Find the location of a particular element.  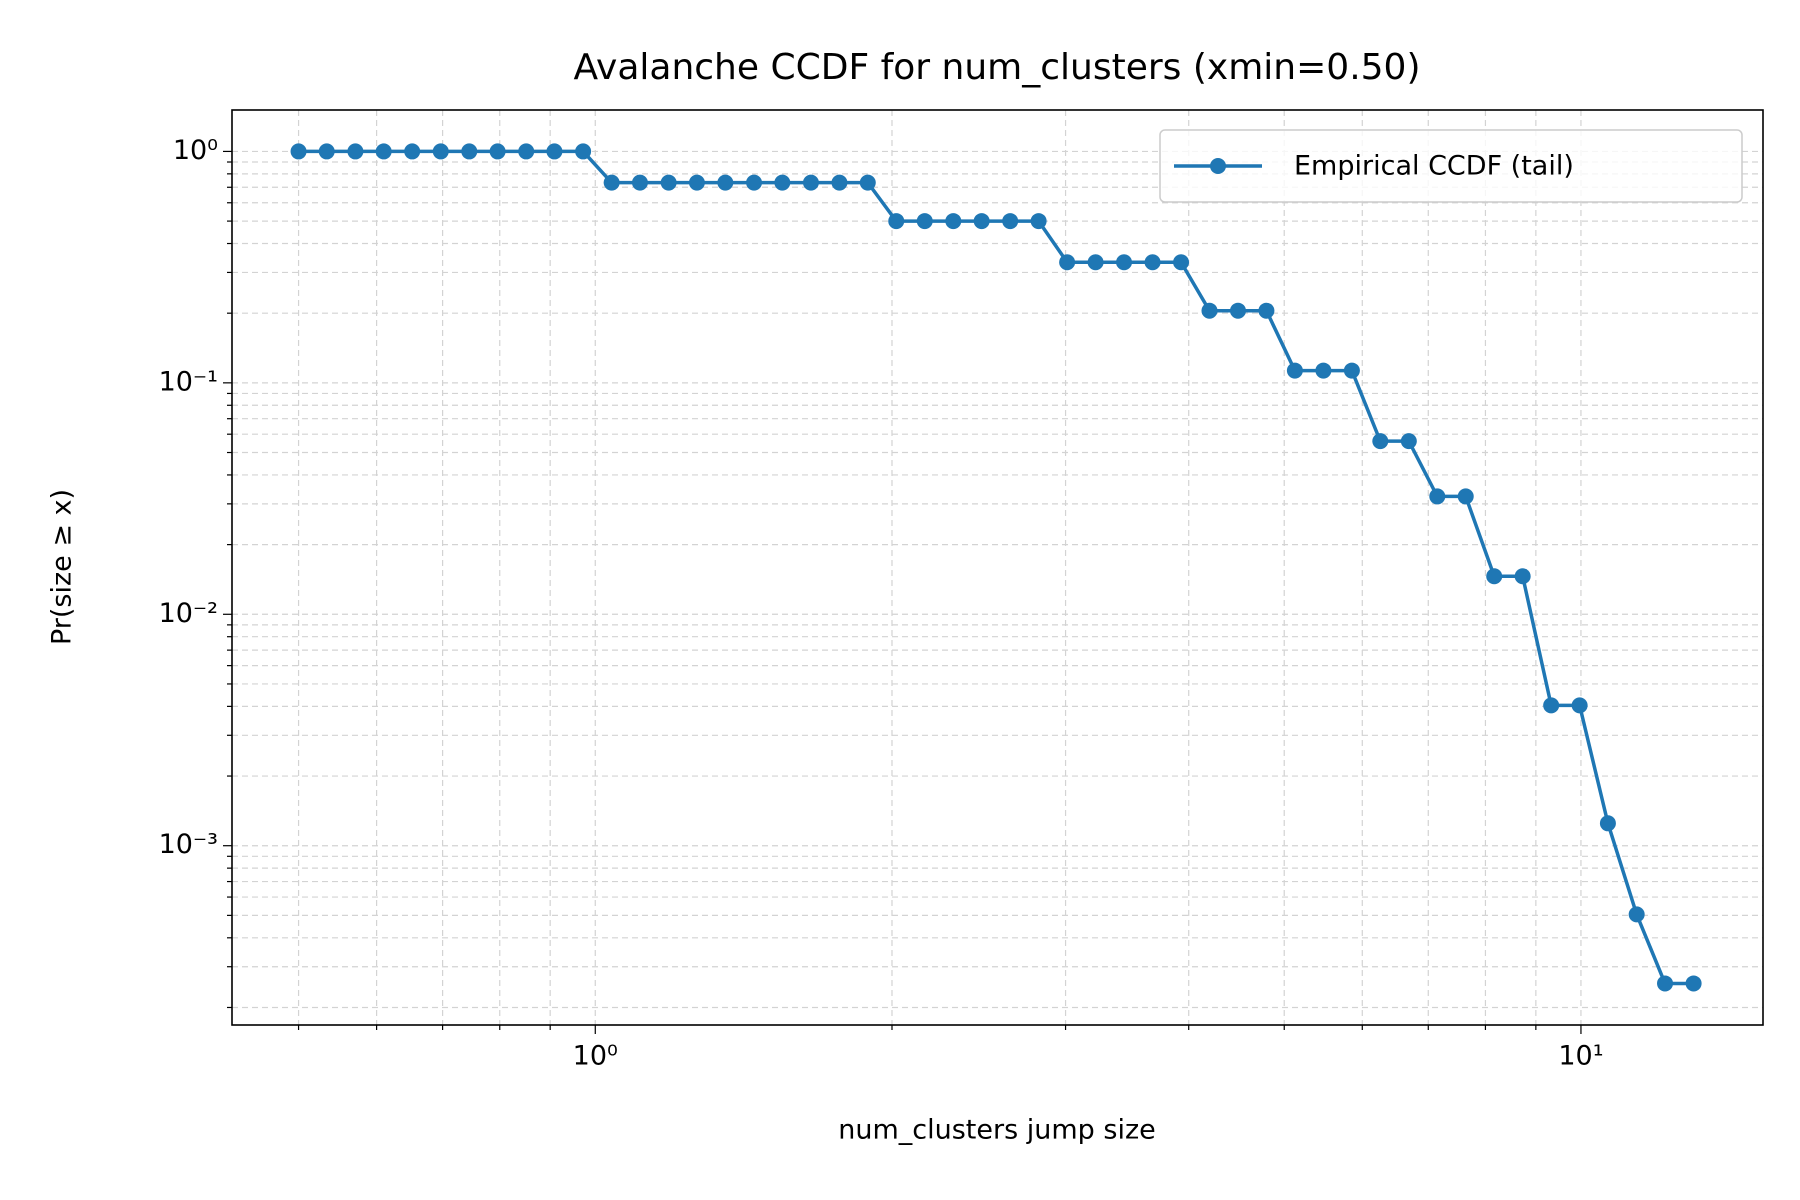

y-tick-label: 10⁰ is located at coordinates (195, 150).